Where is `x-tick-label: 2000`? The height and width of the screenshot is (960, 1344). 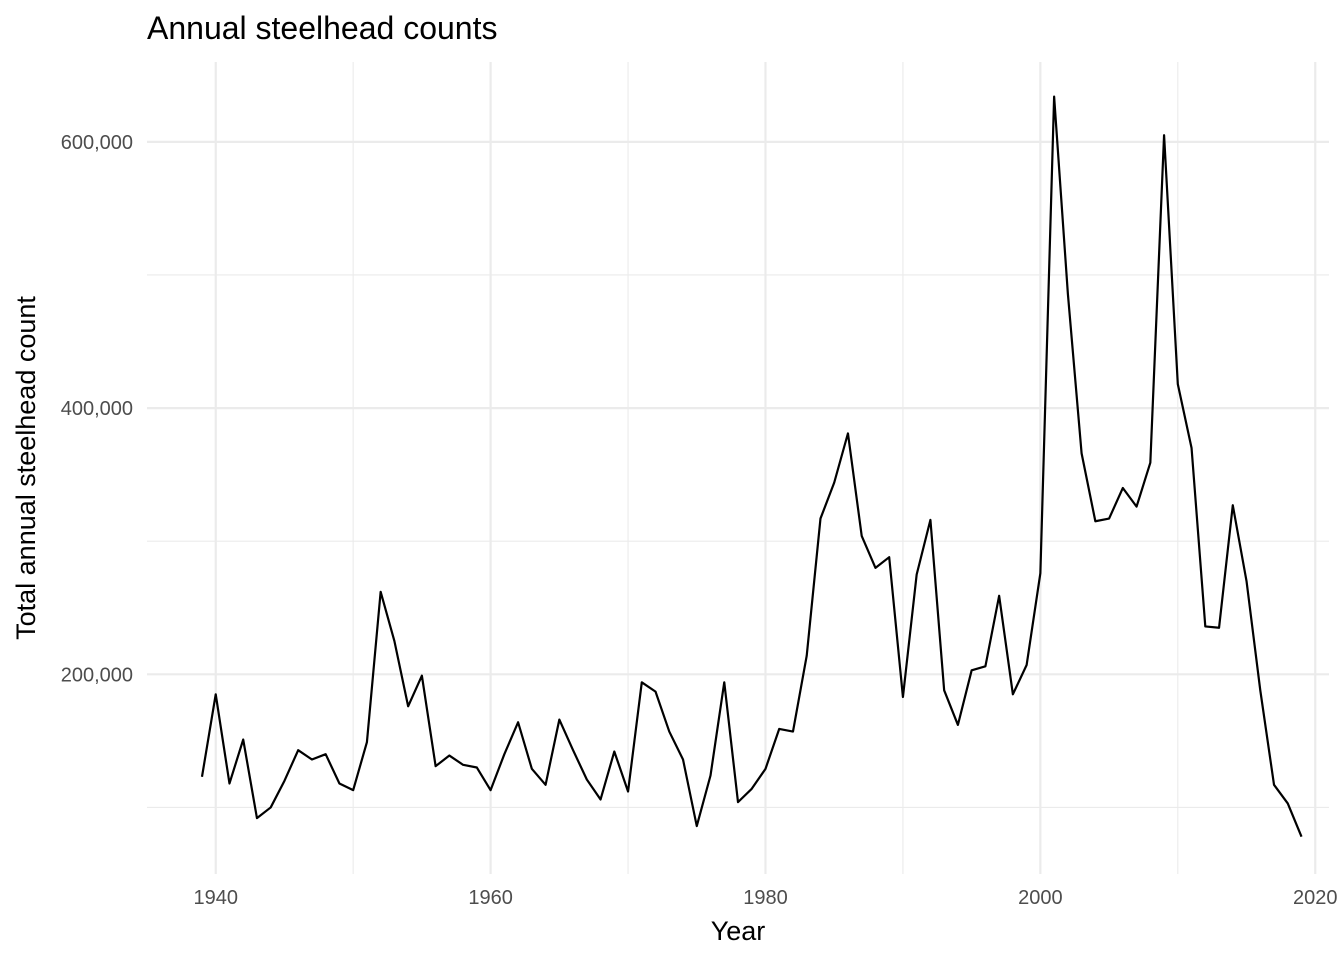 x-tick-label: 2000 is located at coordinates (1040, 898).